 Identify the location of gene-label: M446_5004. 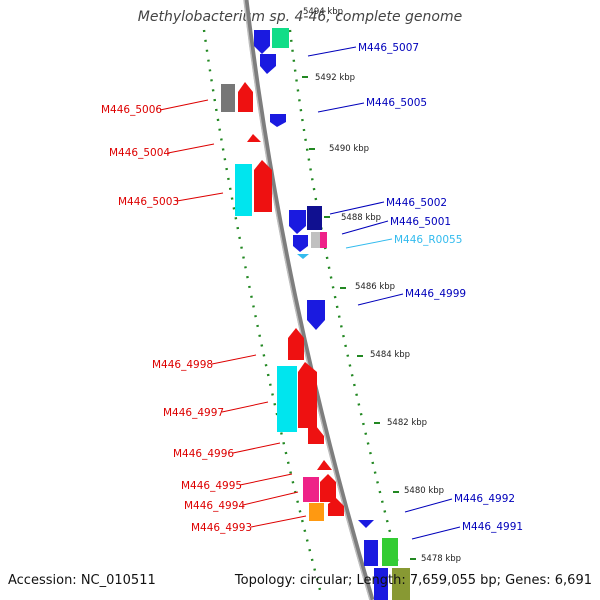
(139, 153).